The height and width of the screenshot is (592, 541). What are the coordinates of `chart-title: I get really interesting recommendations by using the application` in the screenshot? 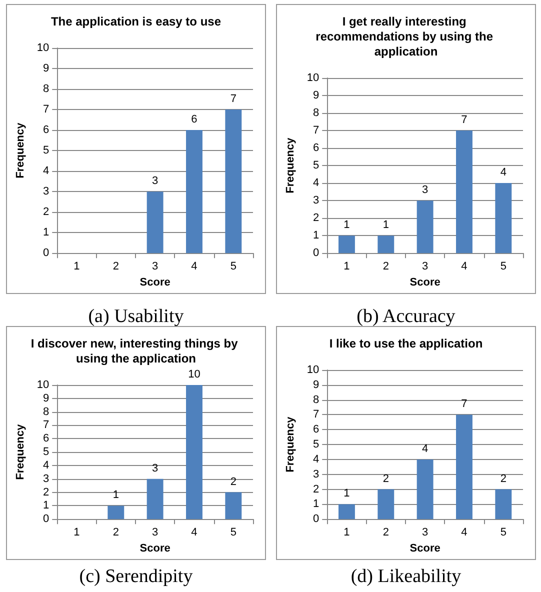 It's located at (406, 36).